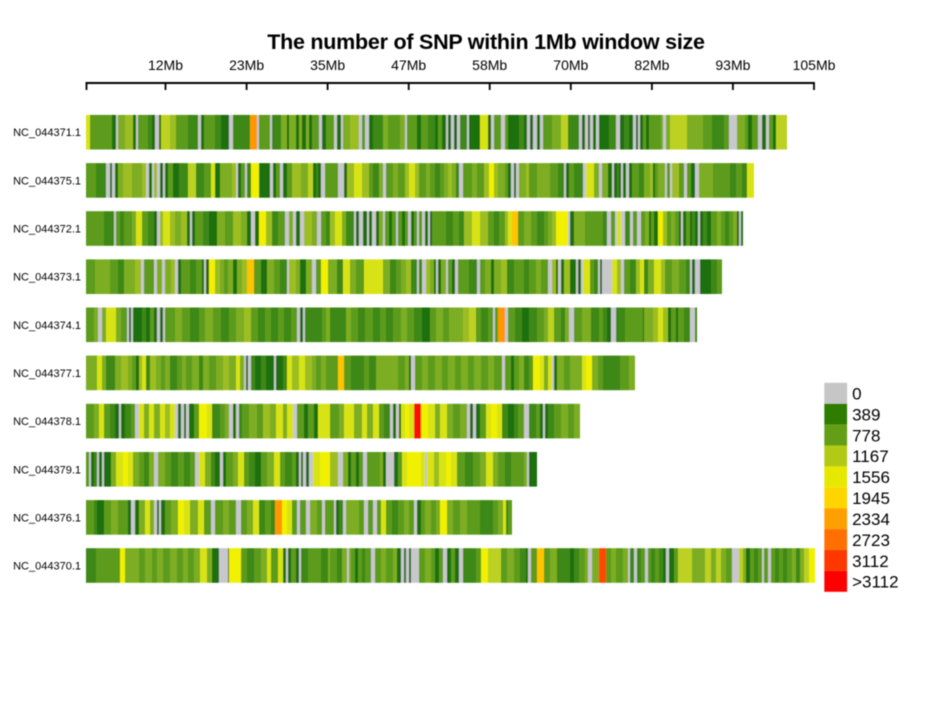  Describe the element at coordinates (871, 519) in the screenshot. I see `svg-text: 2334` at that location.